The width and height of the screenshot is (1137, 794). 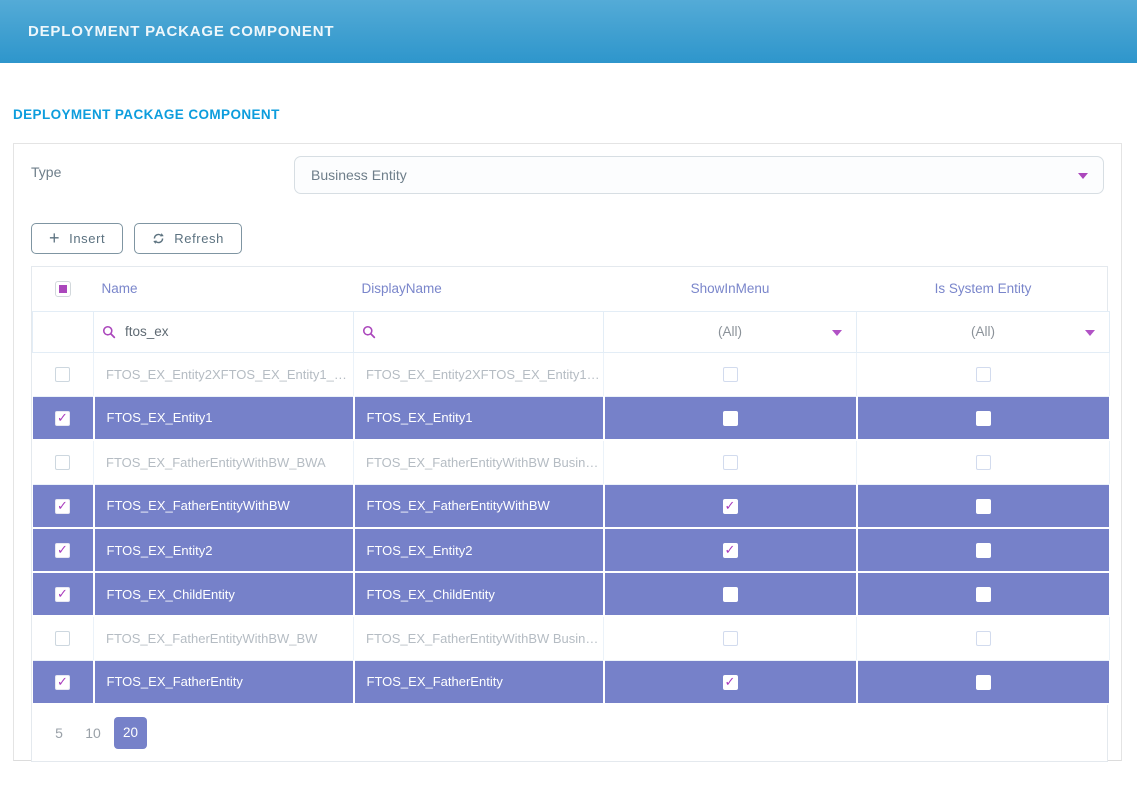 I want to click on type-dropdown: Business Entity, so click(x=699, y=175).